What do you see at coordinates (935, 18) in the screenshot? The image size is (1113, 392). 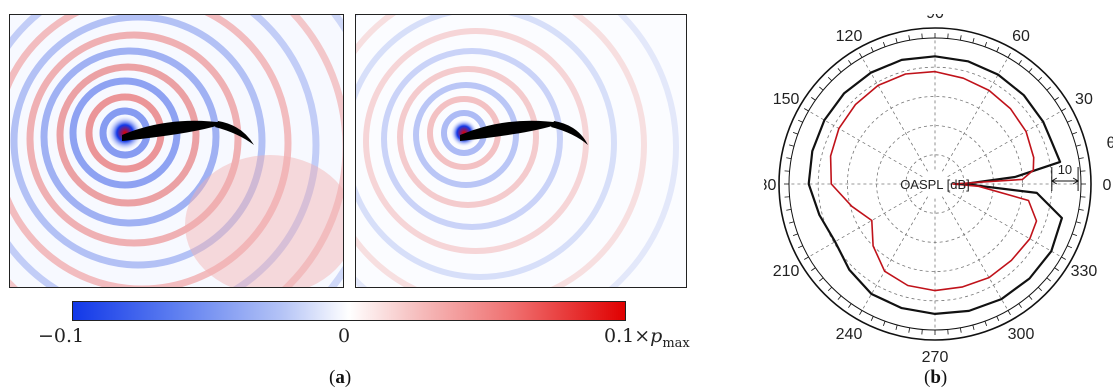 I see `angle-tick-label-90: 90` at bounding box center [935, 18].